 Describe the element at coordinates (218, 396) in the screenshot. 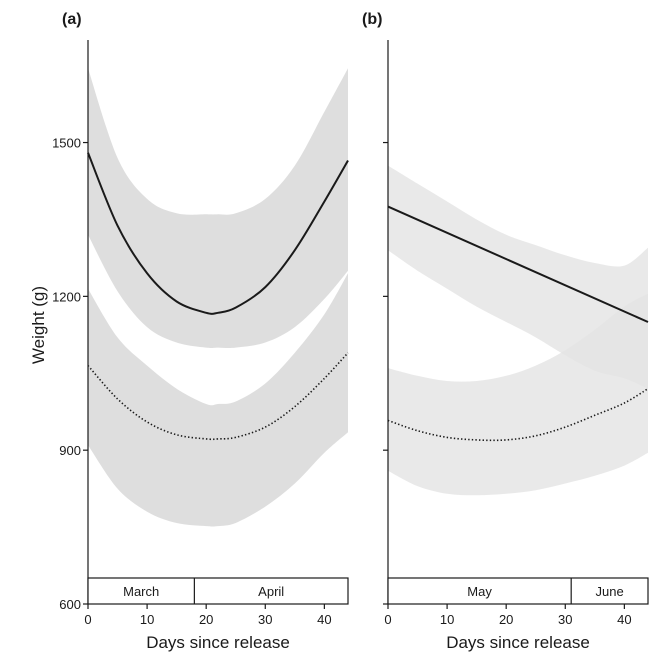

I see `series-line-dotted` at that location.